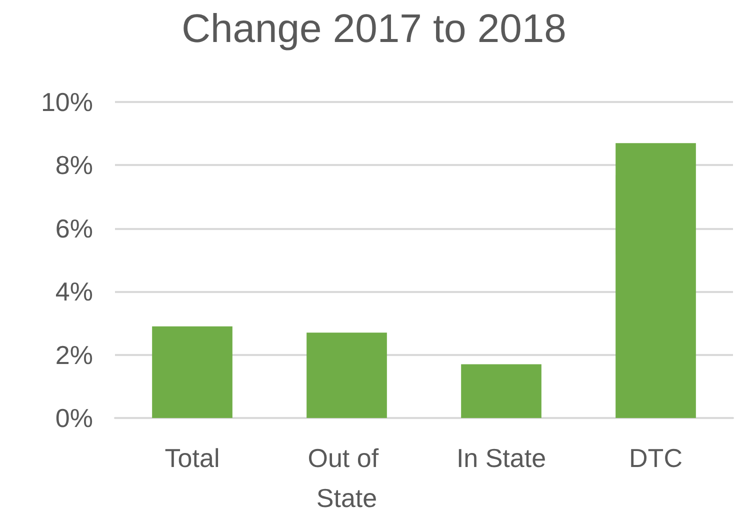 The height and width of the screenshot is (528, 748). What do you see at coordinates (66, 102) in the screenshot?
I see `y-tick-label: 10%` at bounding box center [66, 102].